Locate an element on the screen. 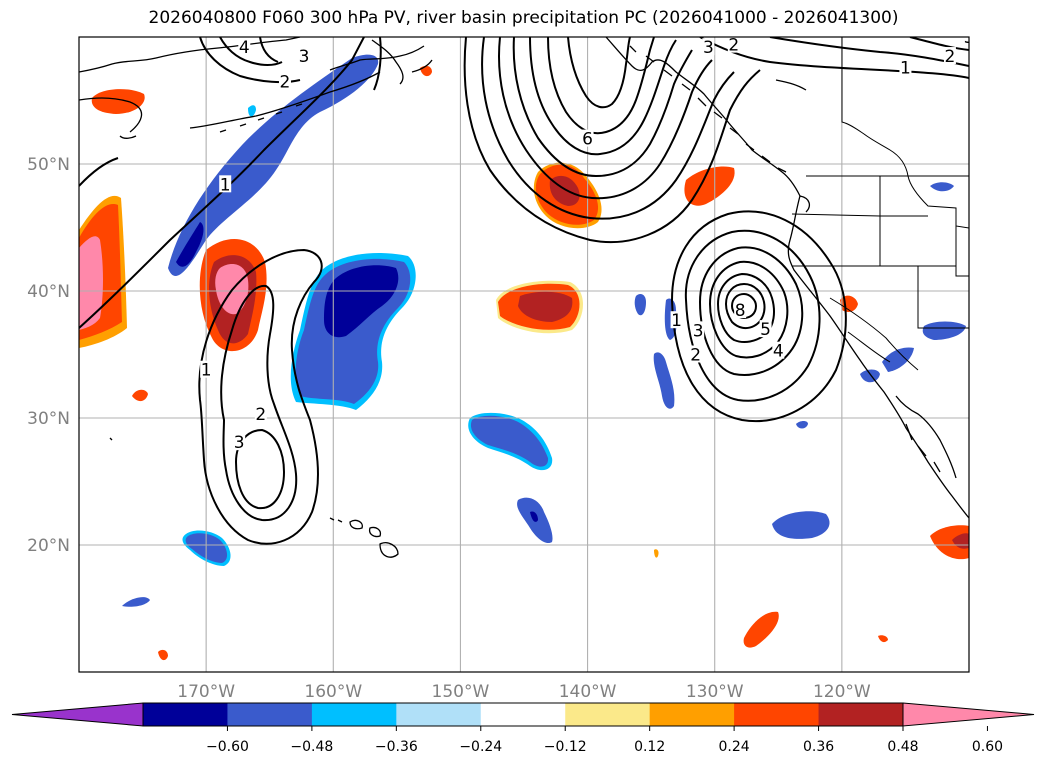  colorbar-label: −0.60 is located at coordinates (227, 747).